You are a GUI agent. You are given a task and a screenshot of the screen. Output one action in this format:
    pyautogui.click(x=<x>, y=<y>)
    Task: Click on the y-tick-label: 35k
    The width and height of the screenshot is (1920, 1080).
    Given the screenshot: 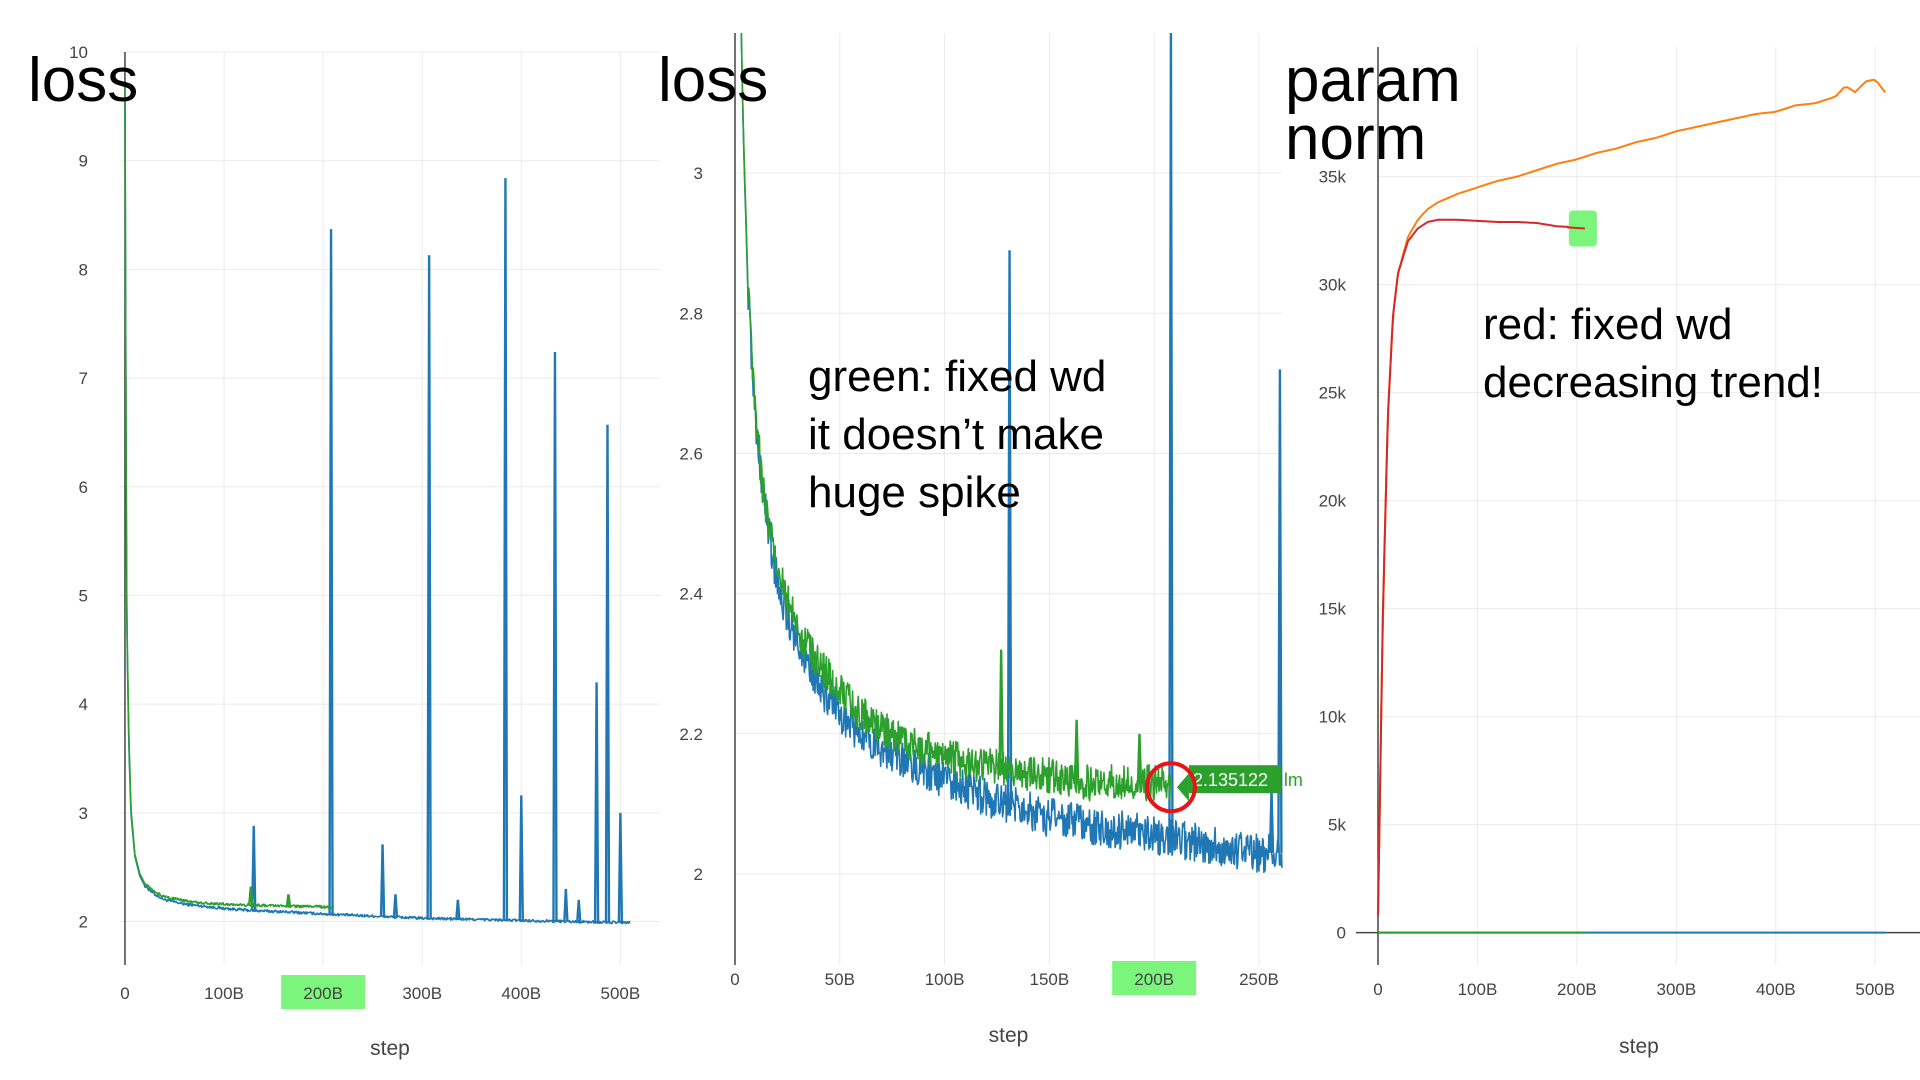 What is the action you would take?
    pyautogui.click(x=1333, y=177)
    